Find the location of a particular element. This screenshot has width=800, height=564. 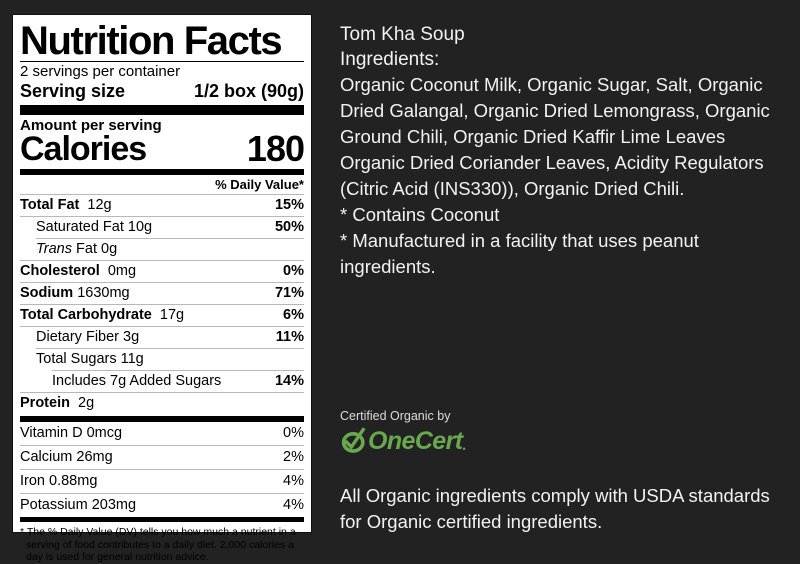

product-name: Tom Kha Soup is located at coordinates (402, 34).